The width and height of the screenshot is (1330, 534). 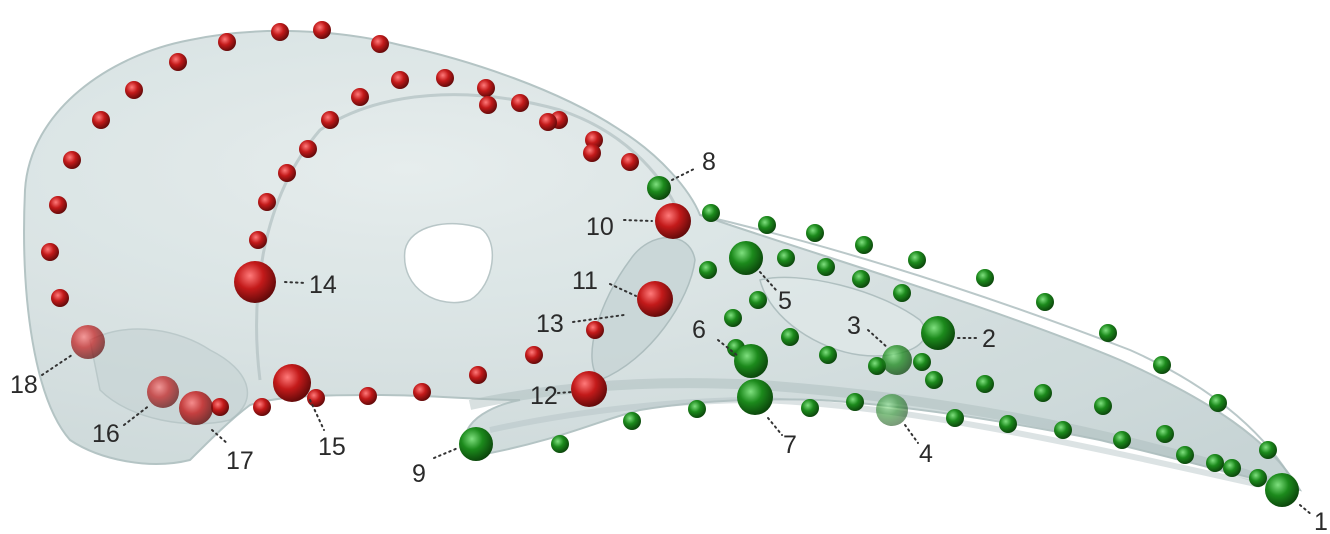 I want to click on label-10: 10, so click(x=600, y=227).